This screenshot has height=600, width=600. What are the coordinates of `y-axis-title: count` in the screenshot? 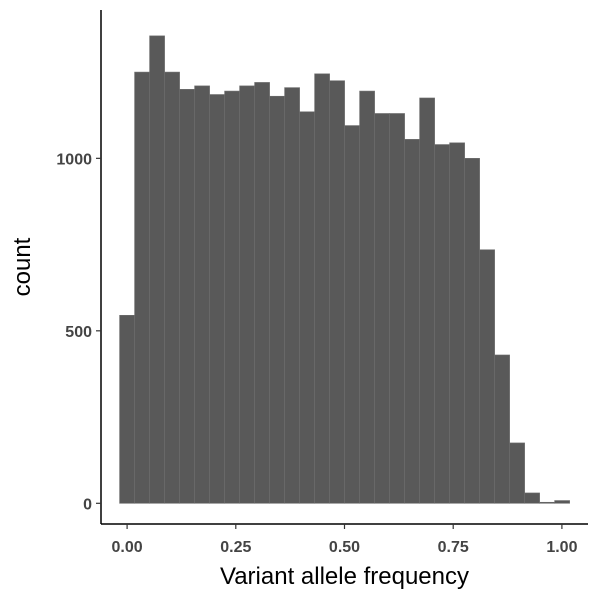 It's located at (22, 266).